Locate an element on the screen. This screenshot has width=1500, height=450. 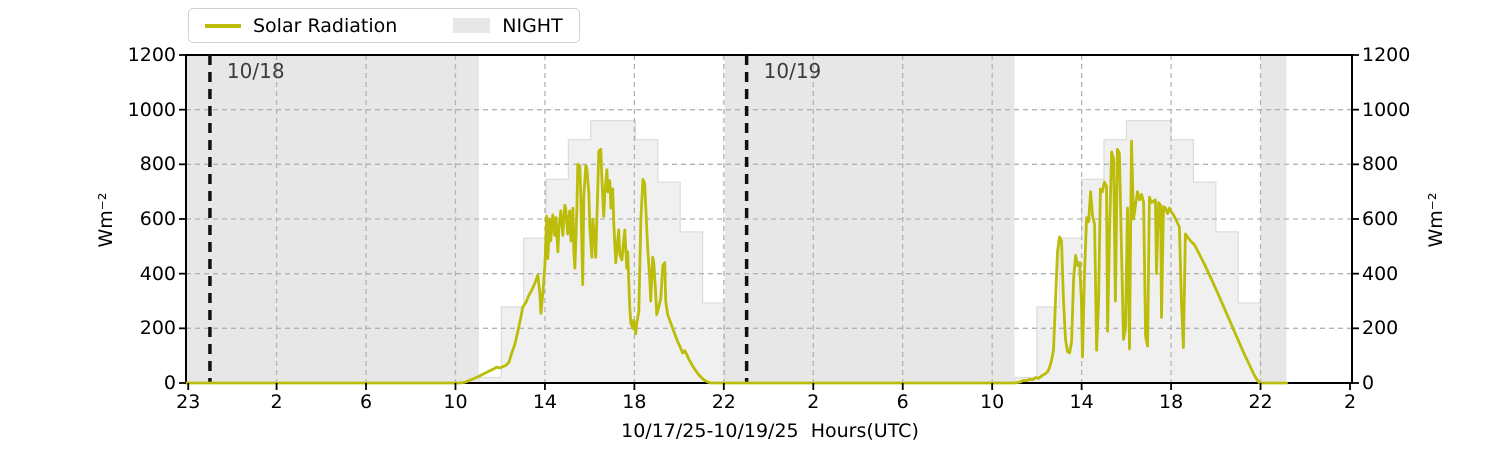
legend: Solar Radiation NIGHT is located at coordinates (384, 25).